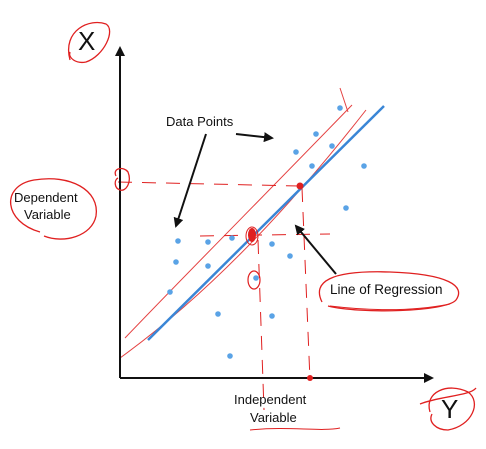 This screenshot has height=449, width=486. I want to click on annotation-underlines, so click(350, 367).